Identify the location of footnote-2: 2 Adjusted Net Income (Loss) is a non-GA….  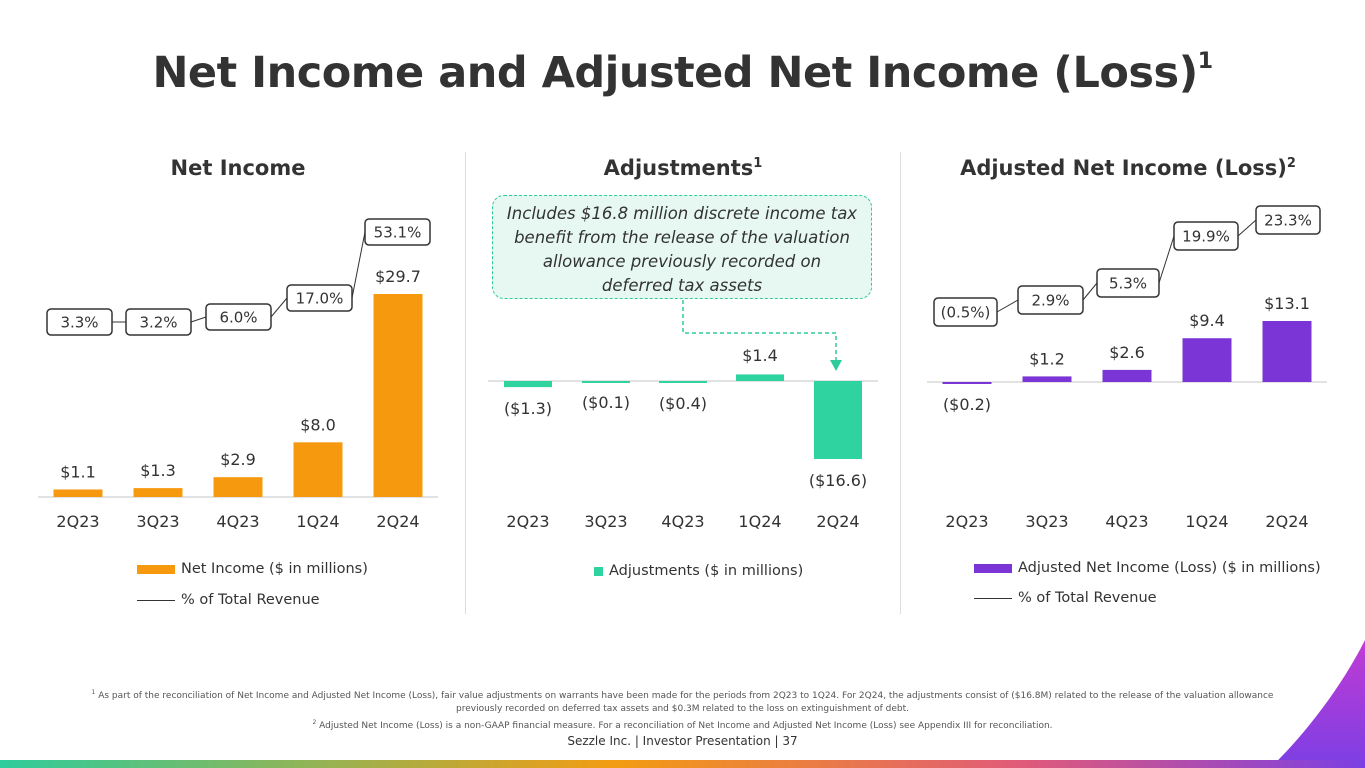
(682, 725).